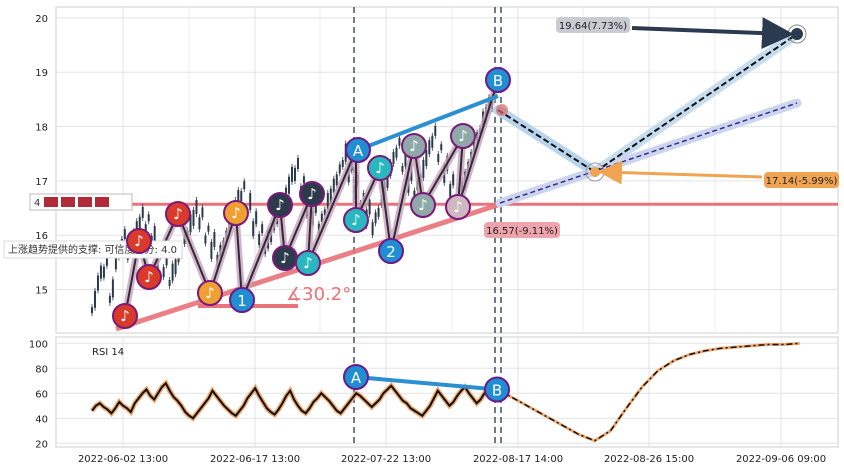  I want to click on target-up-label-box, so click(593, 25).